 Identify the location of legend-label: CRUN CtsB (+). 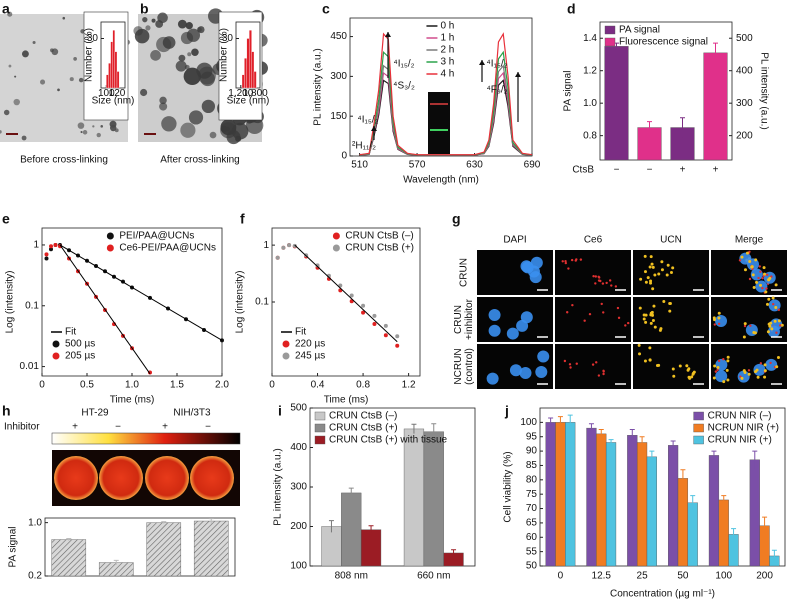
(363, 428).